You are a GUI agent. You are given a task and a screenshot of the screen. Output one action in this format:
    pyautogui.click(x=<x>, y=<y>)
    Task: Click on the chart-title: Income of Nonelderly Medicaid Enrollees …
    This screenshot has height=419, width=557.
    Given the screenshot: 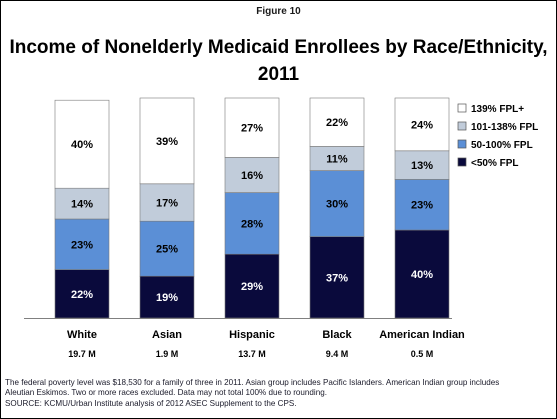 What is the action you would take?
    pyautogui.click(x=278, y=61)
    